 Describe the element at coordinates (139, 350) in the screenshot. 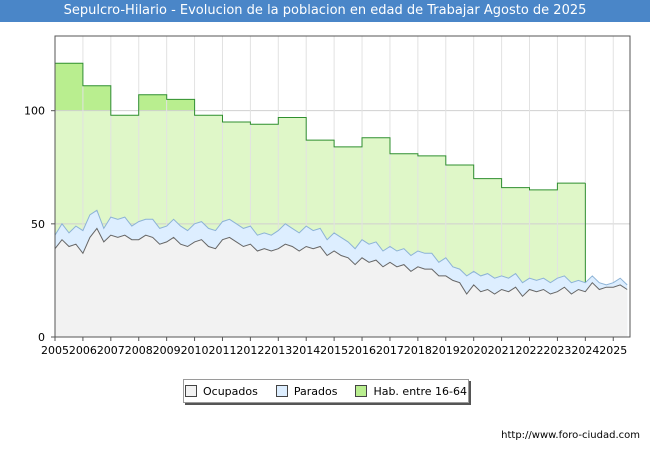

I see `x-tick-label-2008: 2008` at that location.